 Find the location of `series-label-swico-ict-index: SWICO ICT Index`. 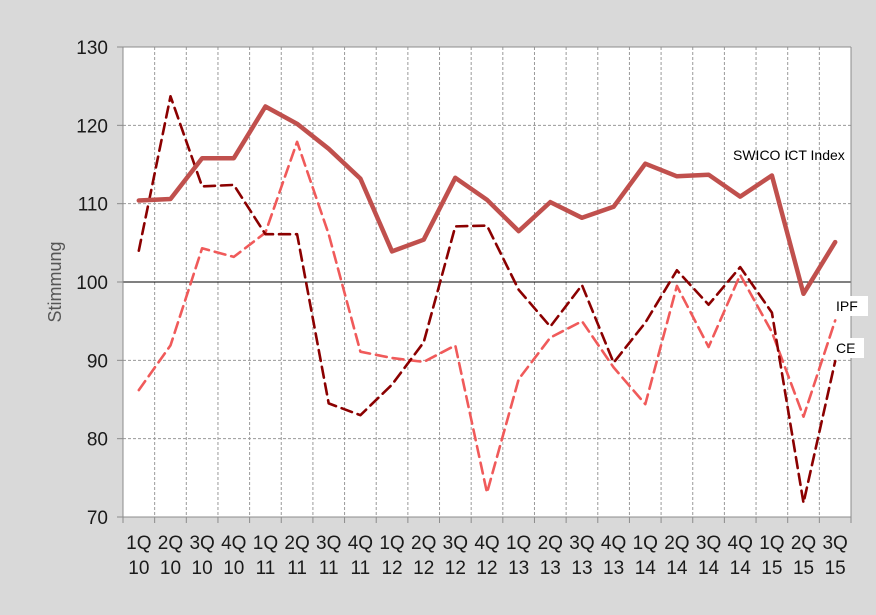

series-label-swico-ict-index: SWICO ICT Index is located at coordinates (789, 155).